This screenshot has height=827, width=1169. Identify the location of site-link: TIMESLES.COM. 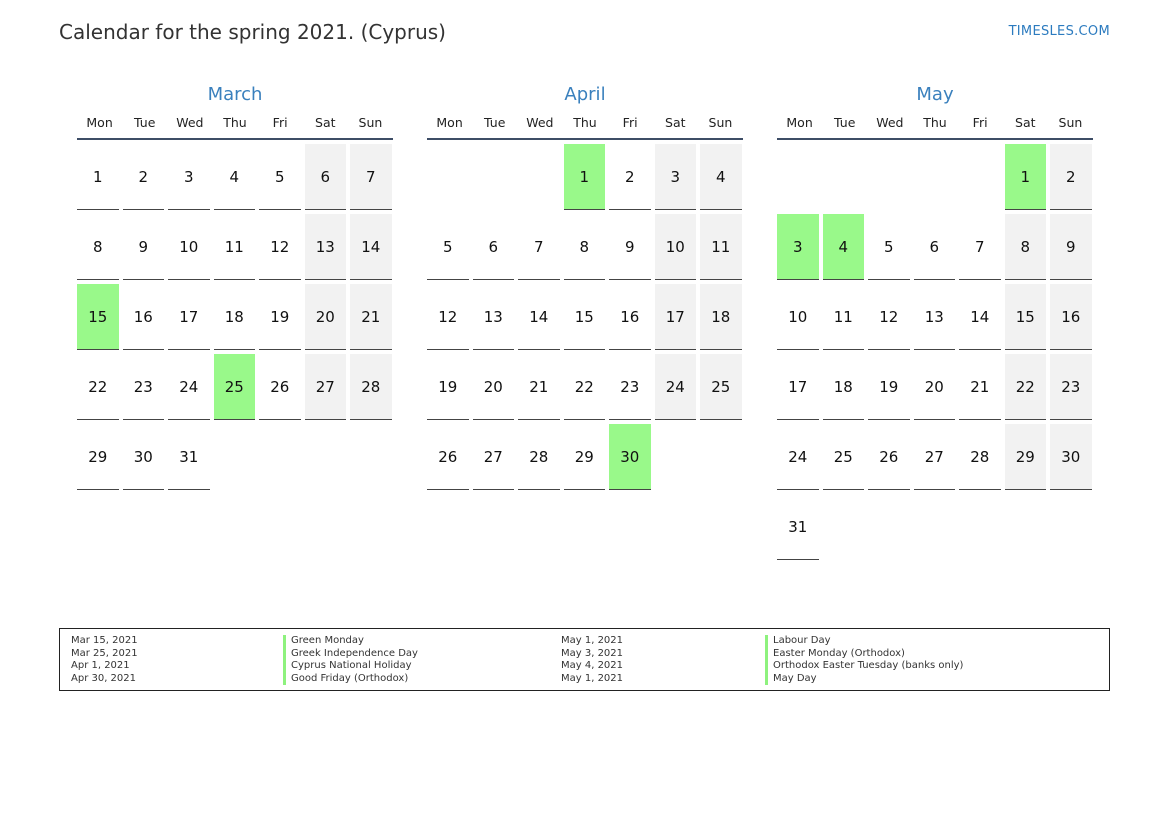
(1059, 31).